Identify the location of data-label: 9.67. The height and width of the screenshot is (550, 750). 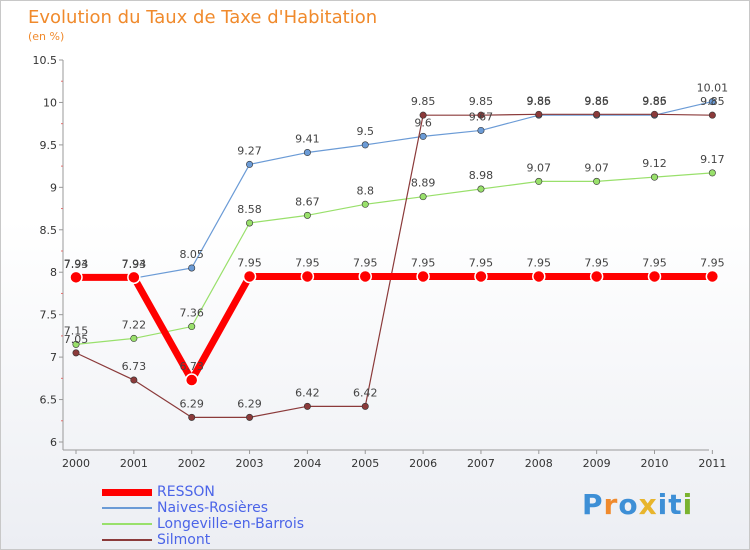
(481, 116).